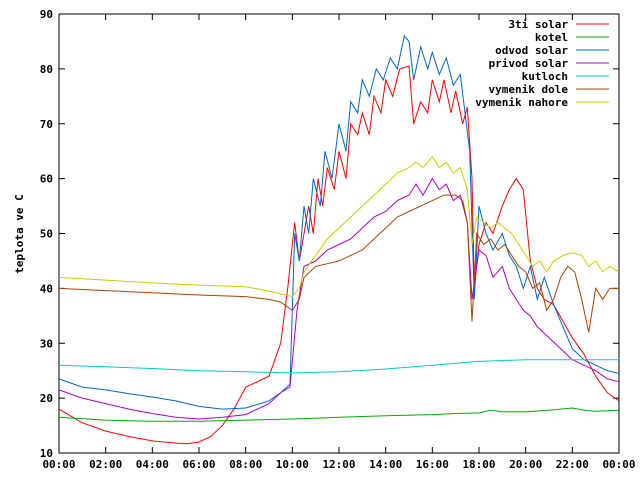  I want to click on legend-entry-label: 3ti solar, so click(538, 24).